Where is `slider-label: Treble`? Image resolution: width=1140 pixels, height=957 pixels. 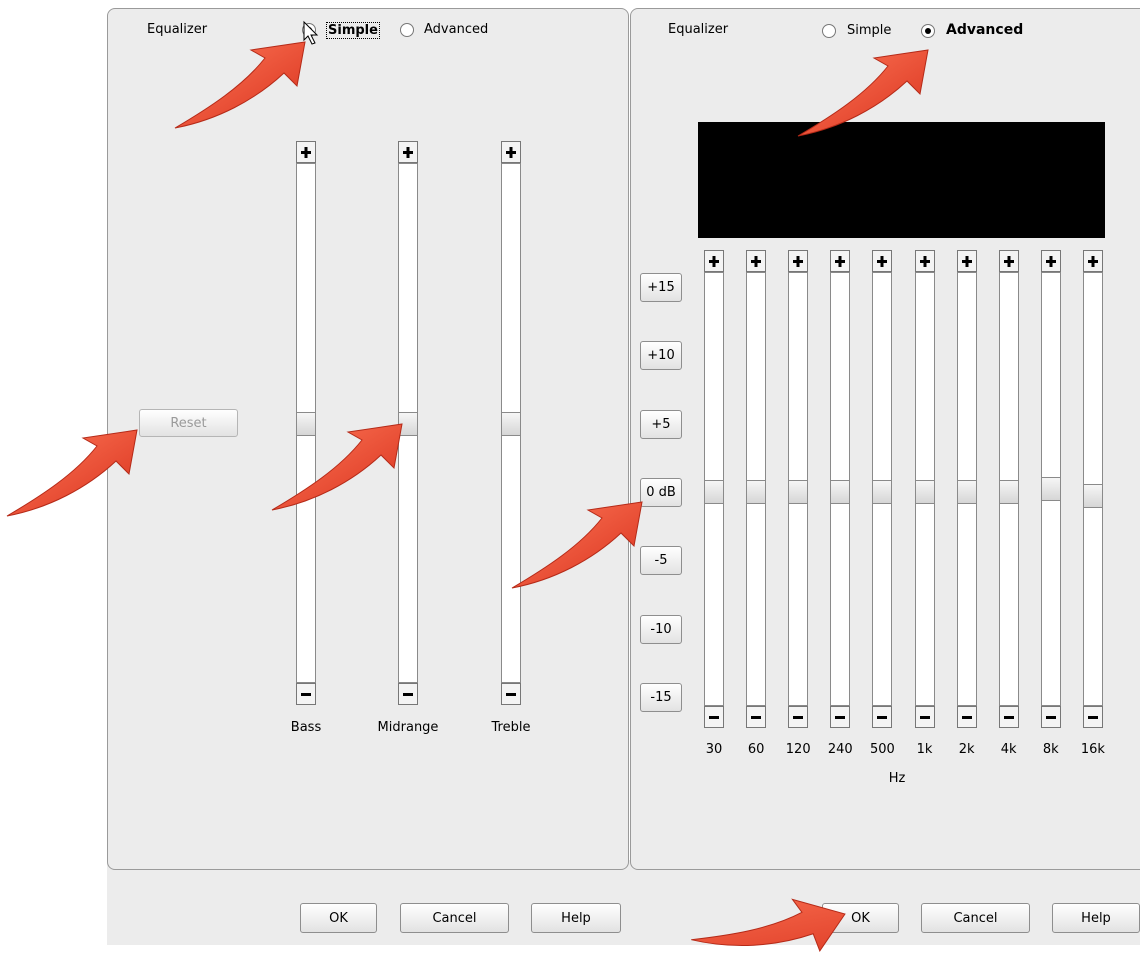 slider-label: Treble is located at coordinates (511, 727).